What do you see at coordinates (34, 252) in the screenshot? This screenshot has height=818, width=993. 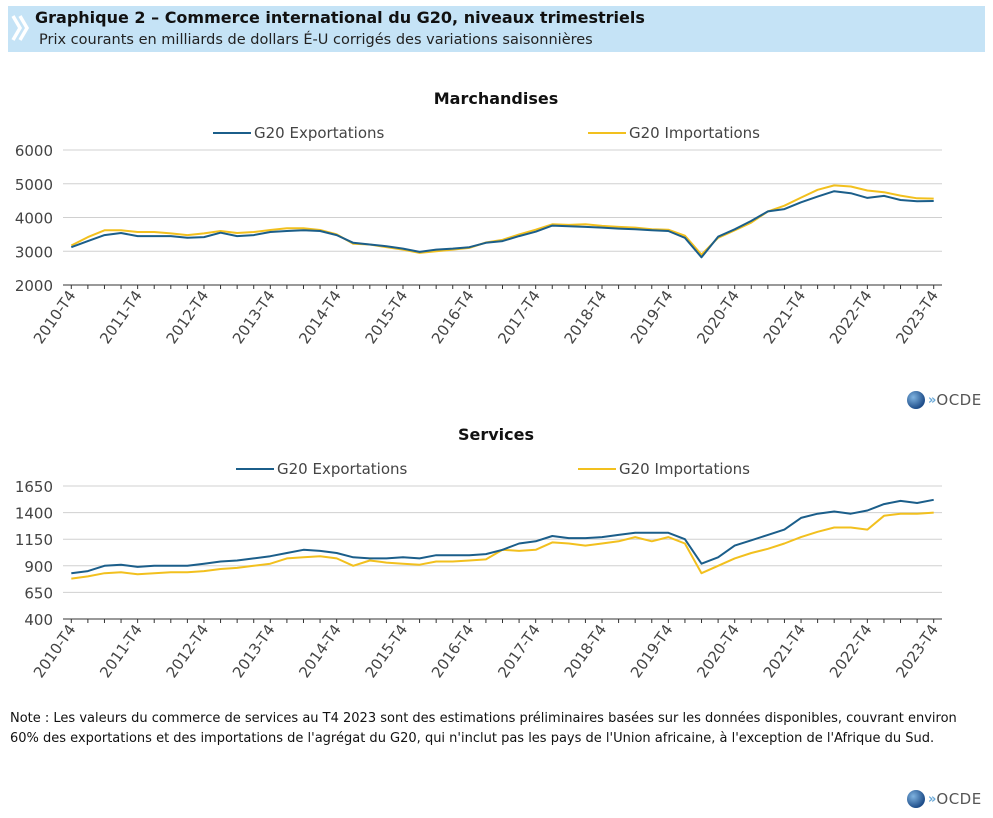 I see `y-tick-label: 3000` at bounding box center [34, 252].